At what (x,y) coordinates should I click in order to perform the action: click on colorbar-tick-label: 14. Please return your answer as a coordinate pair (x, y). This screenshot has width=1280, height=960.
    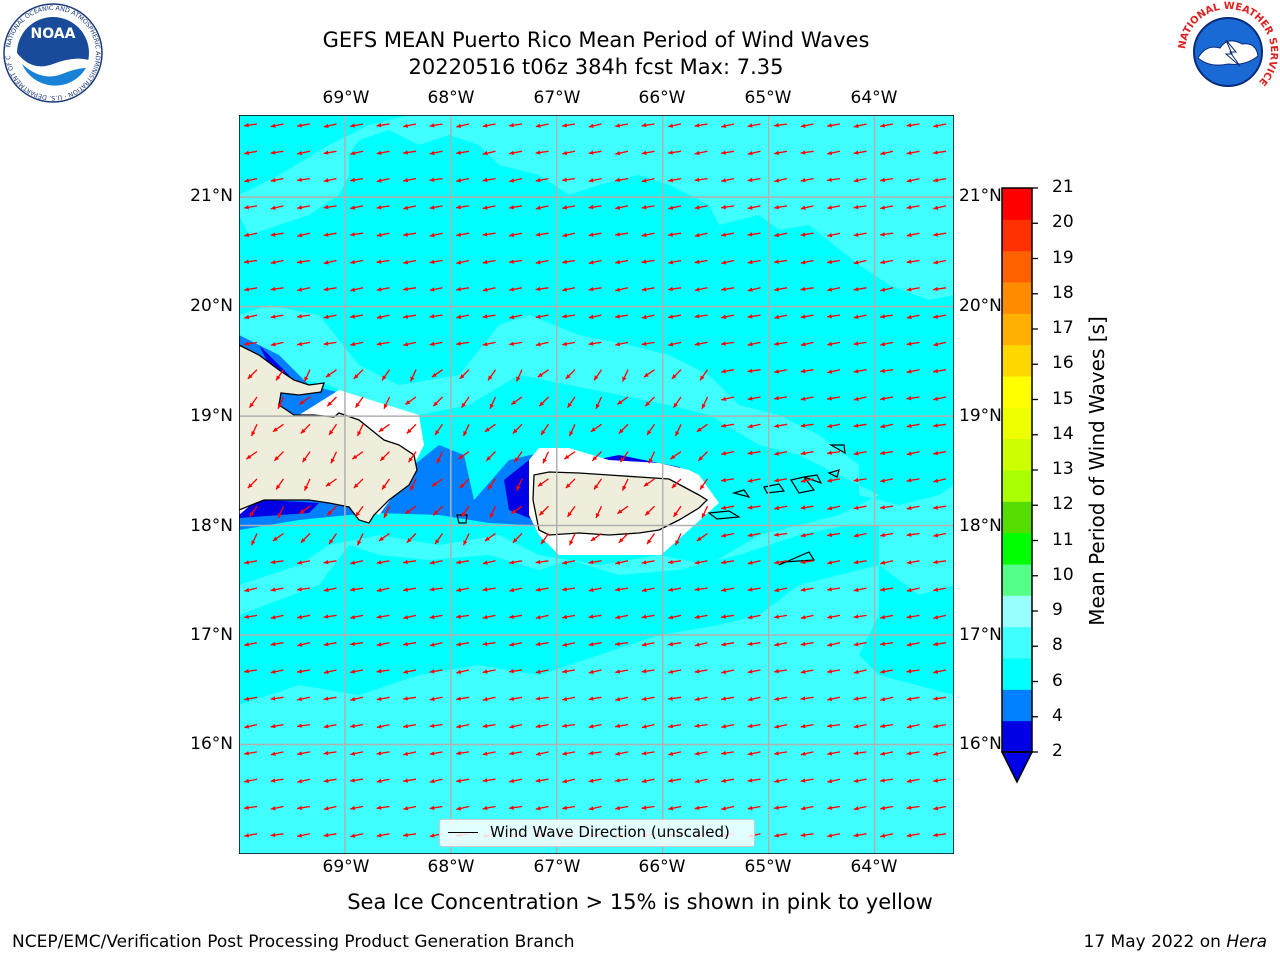
    Looking at the image, I should click on (1063, 433).